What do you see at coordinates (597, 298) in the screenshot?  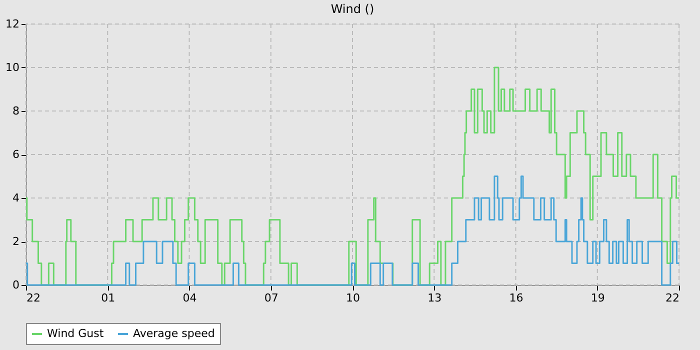 I see `x-tick-label: 19` at bounding box center [597, 298].